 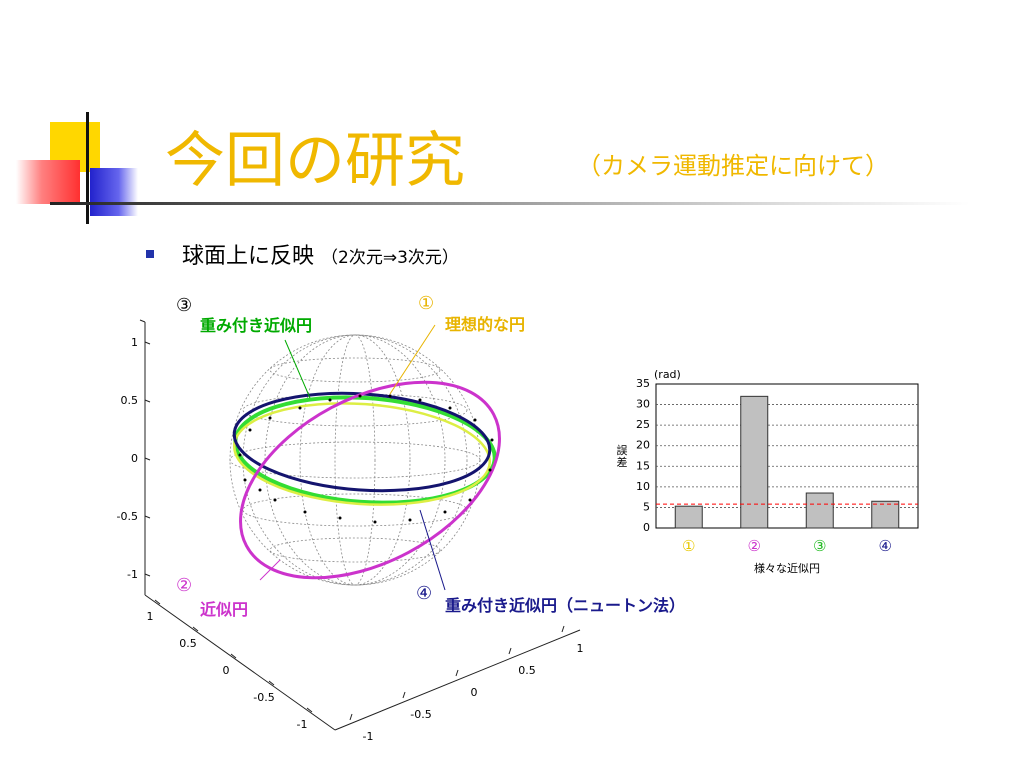 What do you see at coordinates (184, 585) in the screenshot?
I see `annotation-2-number: ②` at bounding box center [184, 585].